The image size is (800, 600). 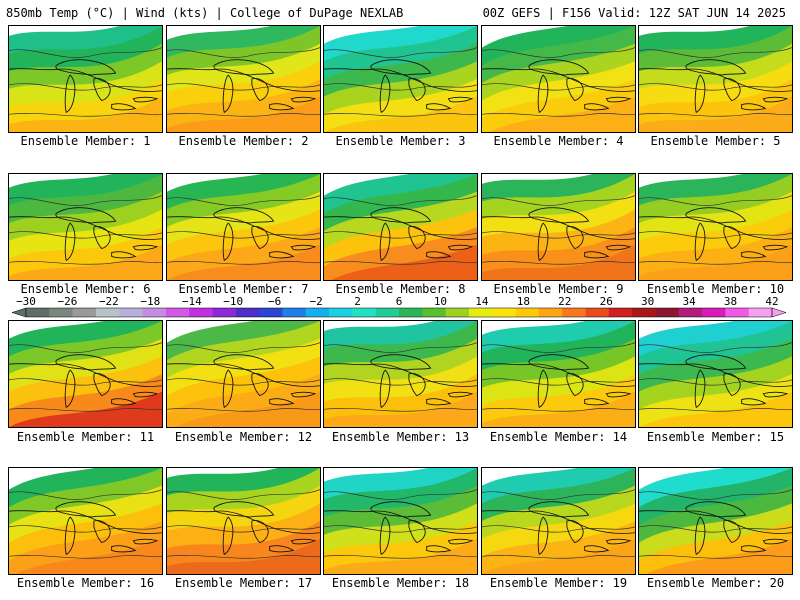 I want to click on colorbar-tick-label: 2, so click(x=357, y=301).